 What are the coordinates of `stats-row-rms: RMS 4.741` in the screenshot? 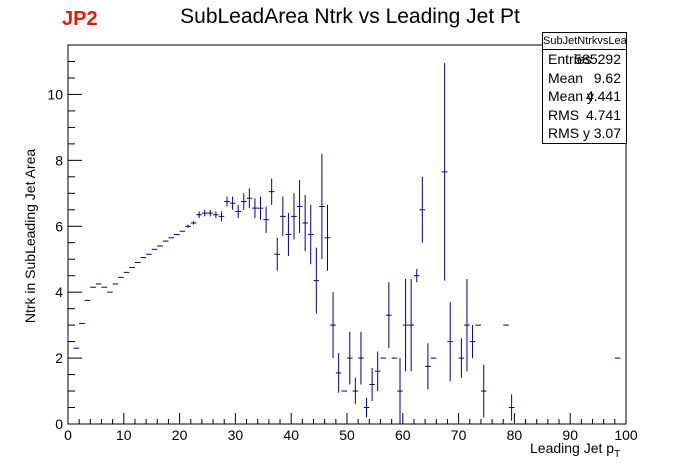 It's located at (584, 115).